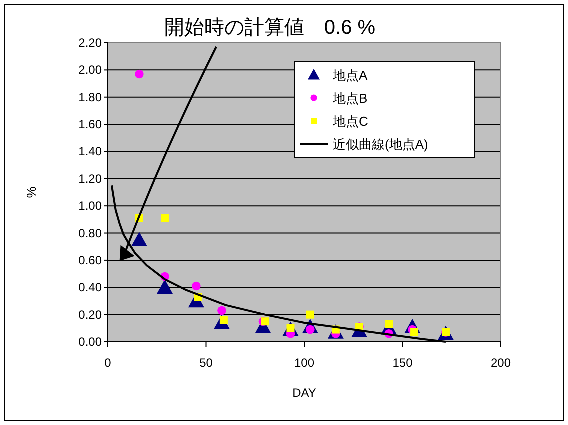 The width and height of the screenshot is (568, 425). Describe the element at coordinates (90, 70) in the screenshot. I see `y-tick-label: 2.00` at that location.